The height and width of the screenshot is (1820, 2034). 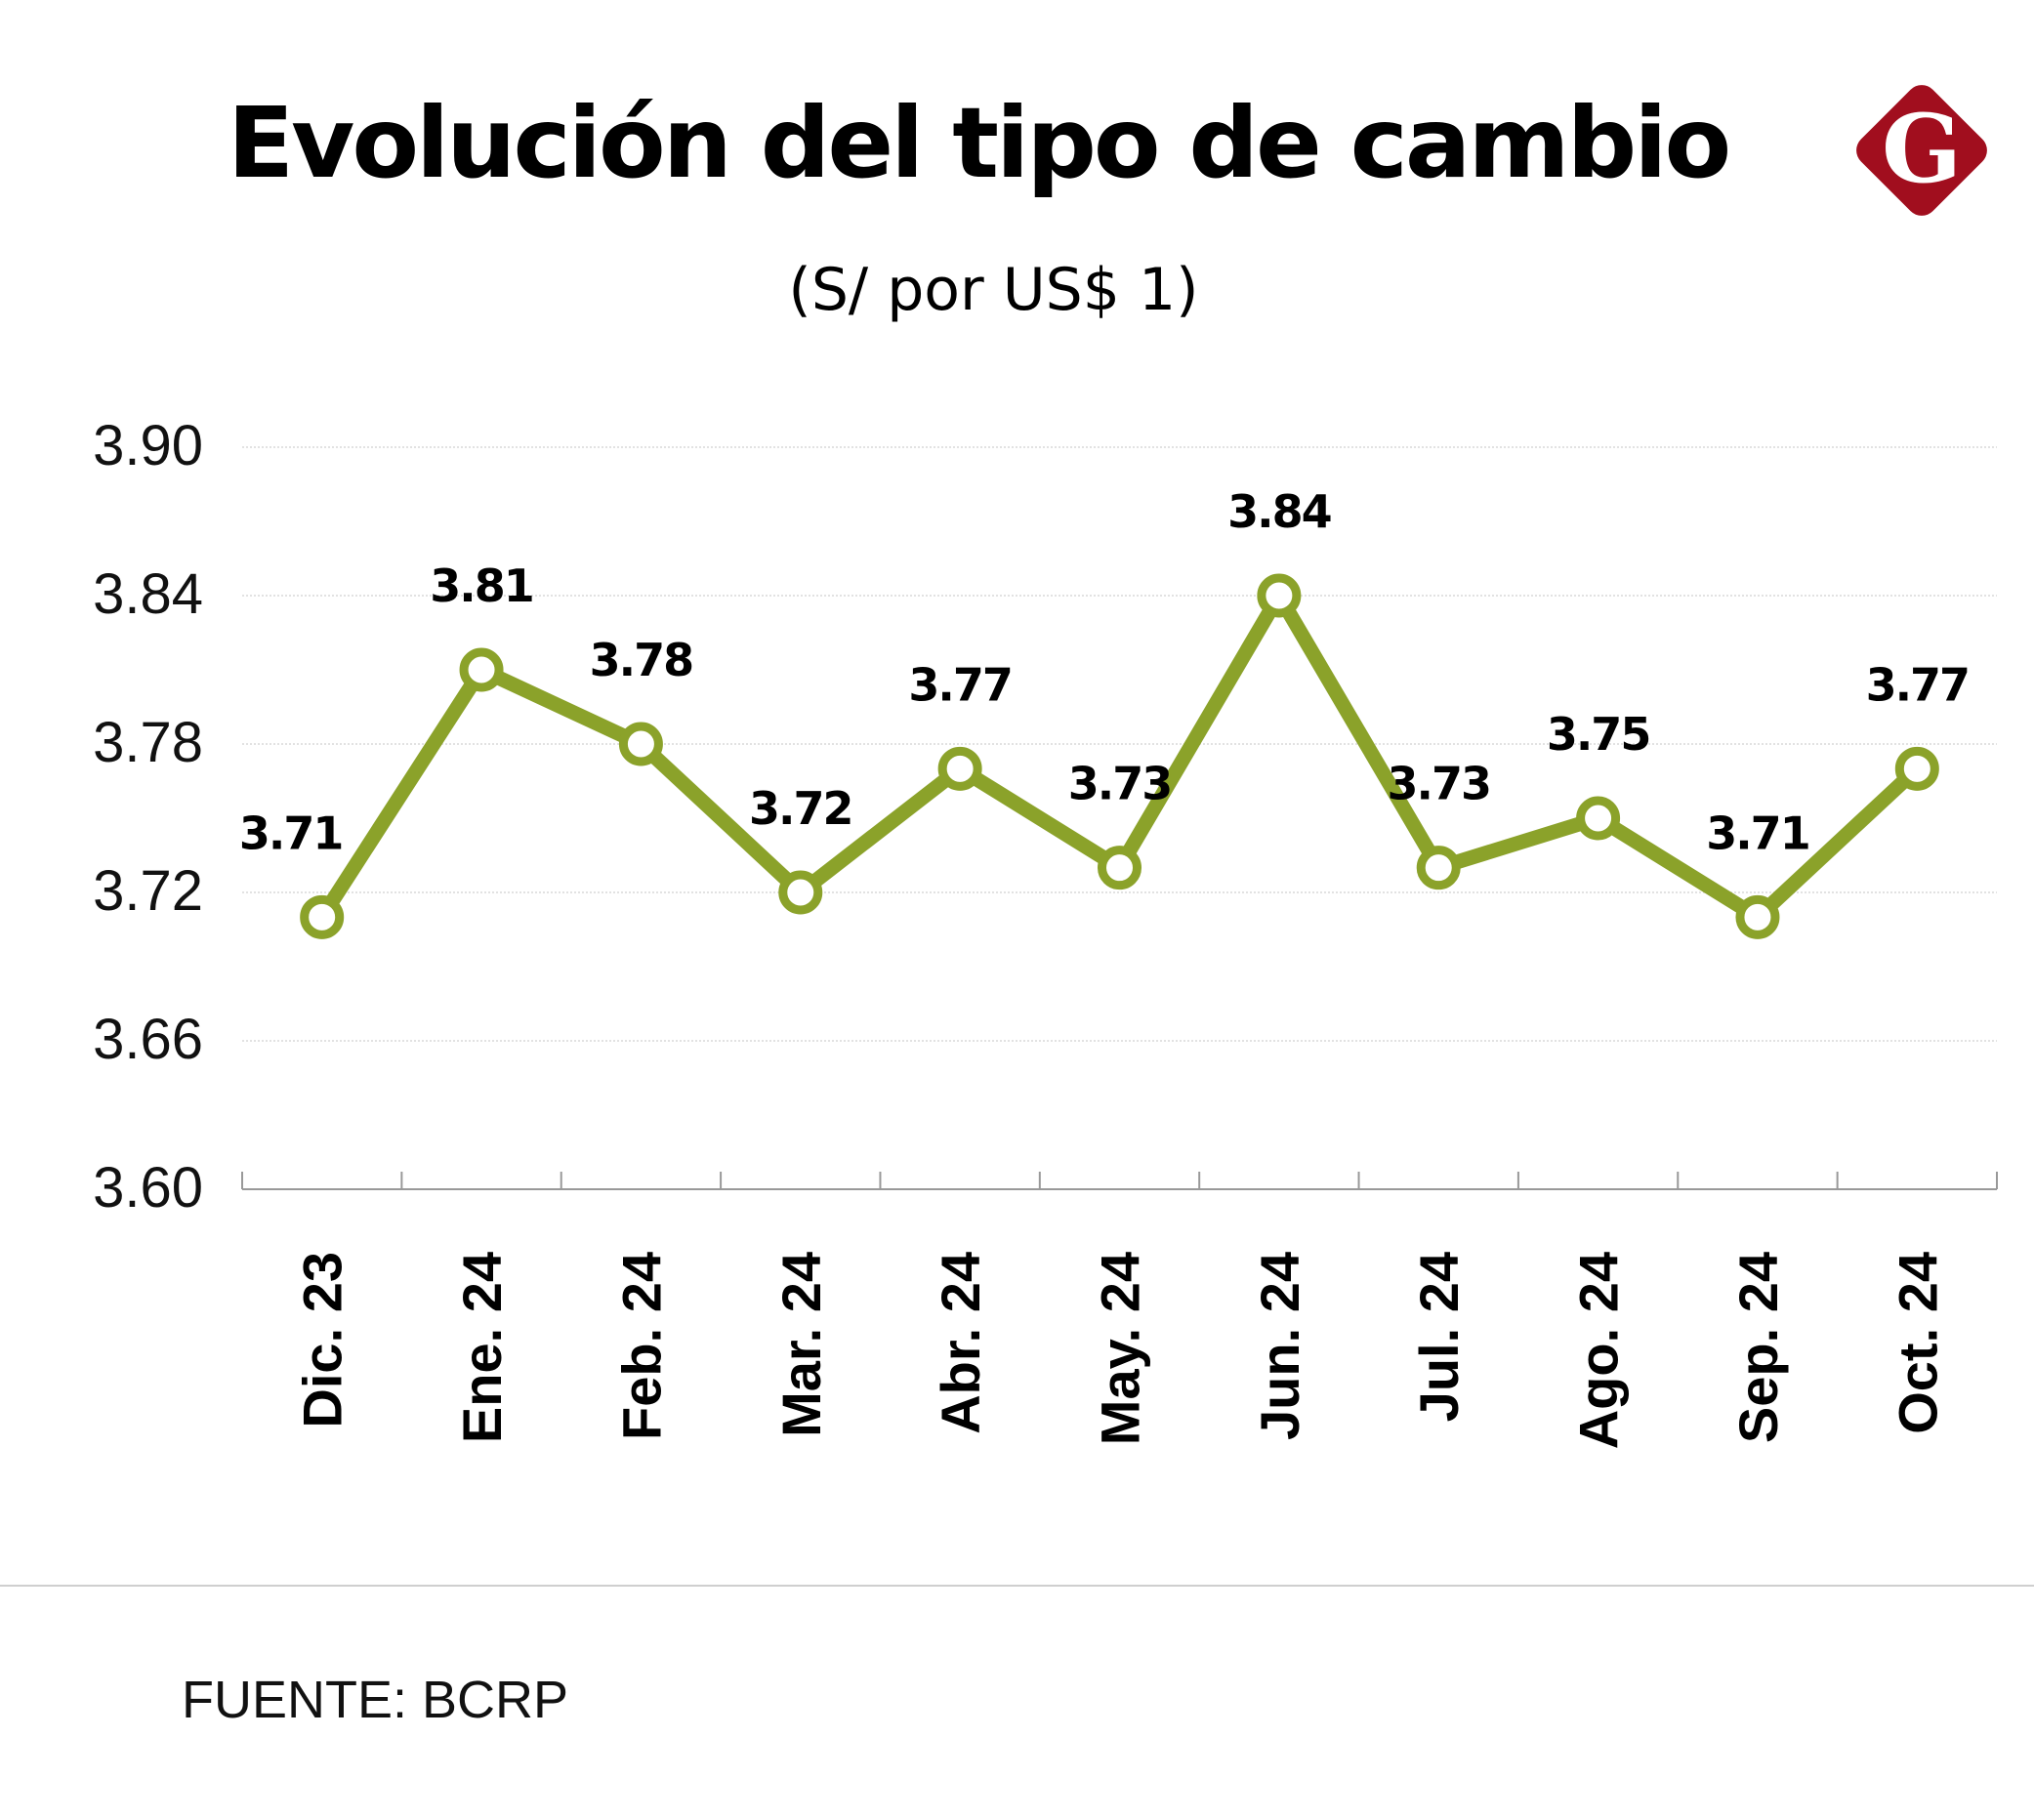 I want to click on x-tick-label: Ago. 24, so click(x=1599, y=1350).